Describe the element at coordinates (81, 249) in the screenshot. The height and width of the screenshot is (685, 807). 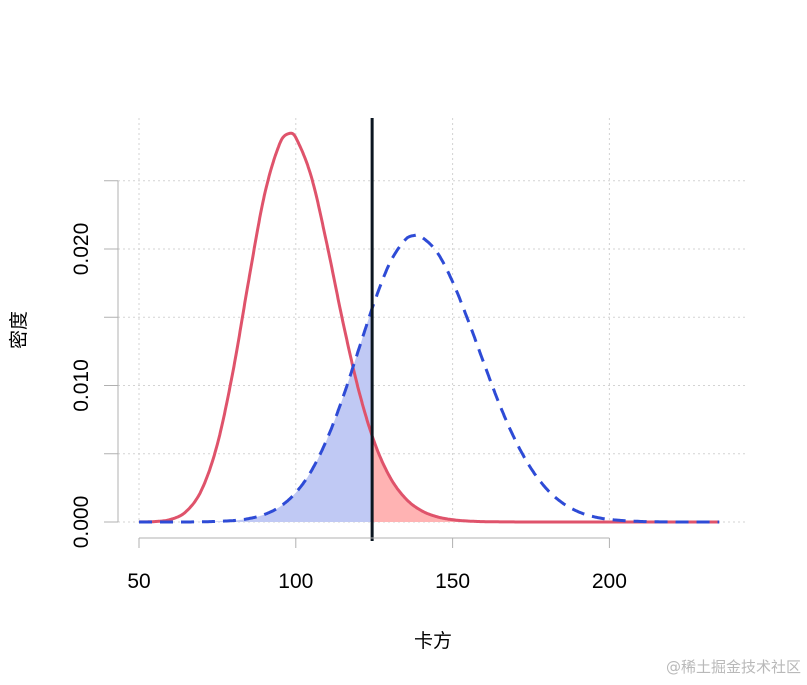
I see `y-tick-label: 0.020` at that location.